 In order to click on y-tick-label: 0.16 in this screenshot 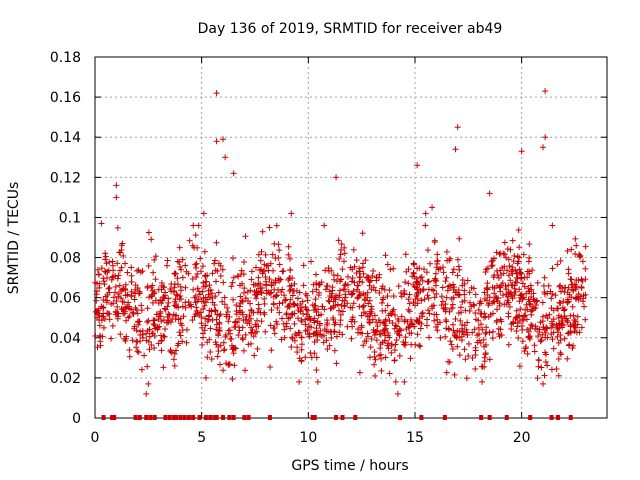, I will do `click(65, 98)`.